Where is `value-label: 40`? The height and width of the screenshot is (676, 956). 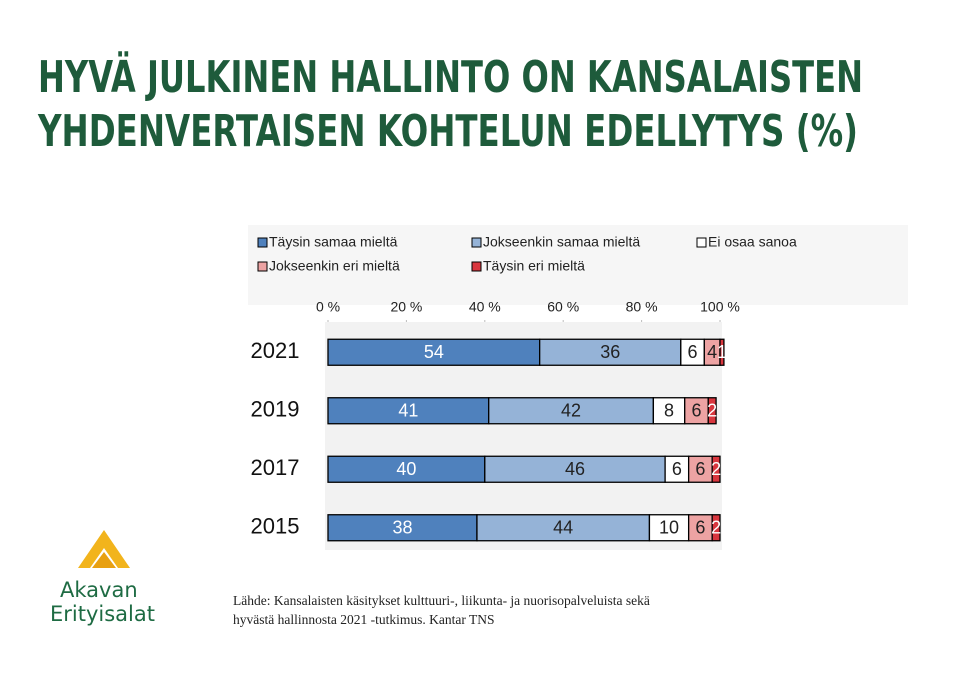
value-label: 40 is located at coordinates (406, 469).